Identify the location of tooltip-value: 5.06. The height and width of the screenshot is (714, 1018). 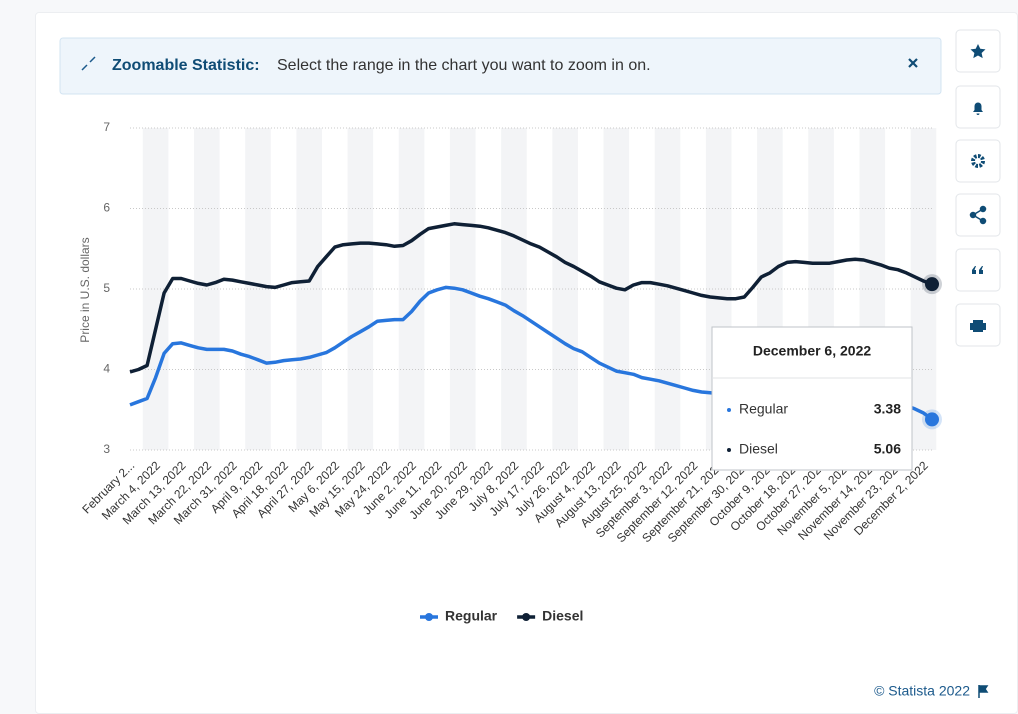
(887, 449).